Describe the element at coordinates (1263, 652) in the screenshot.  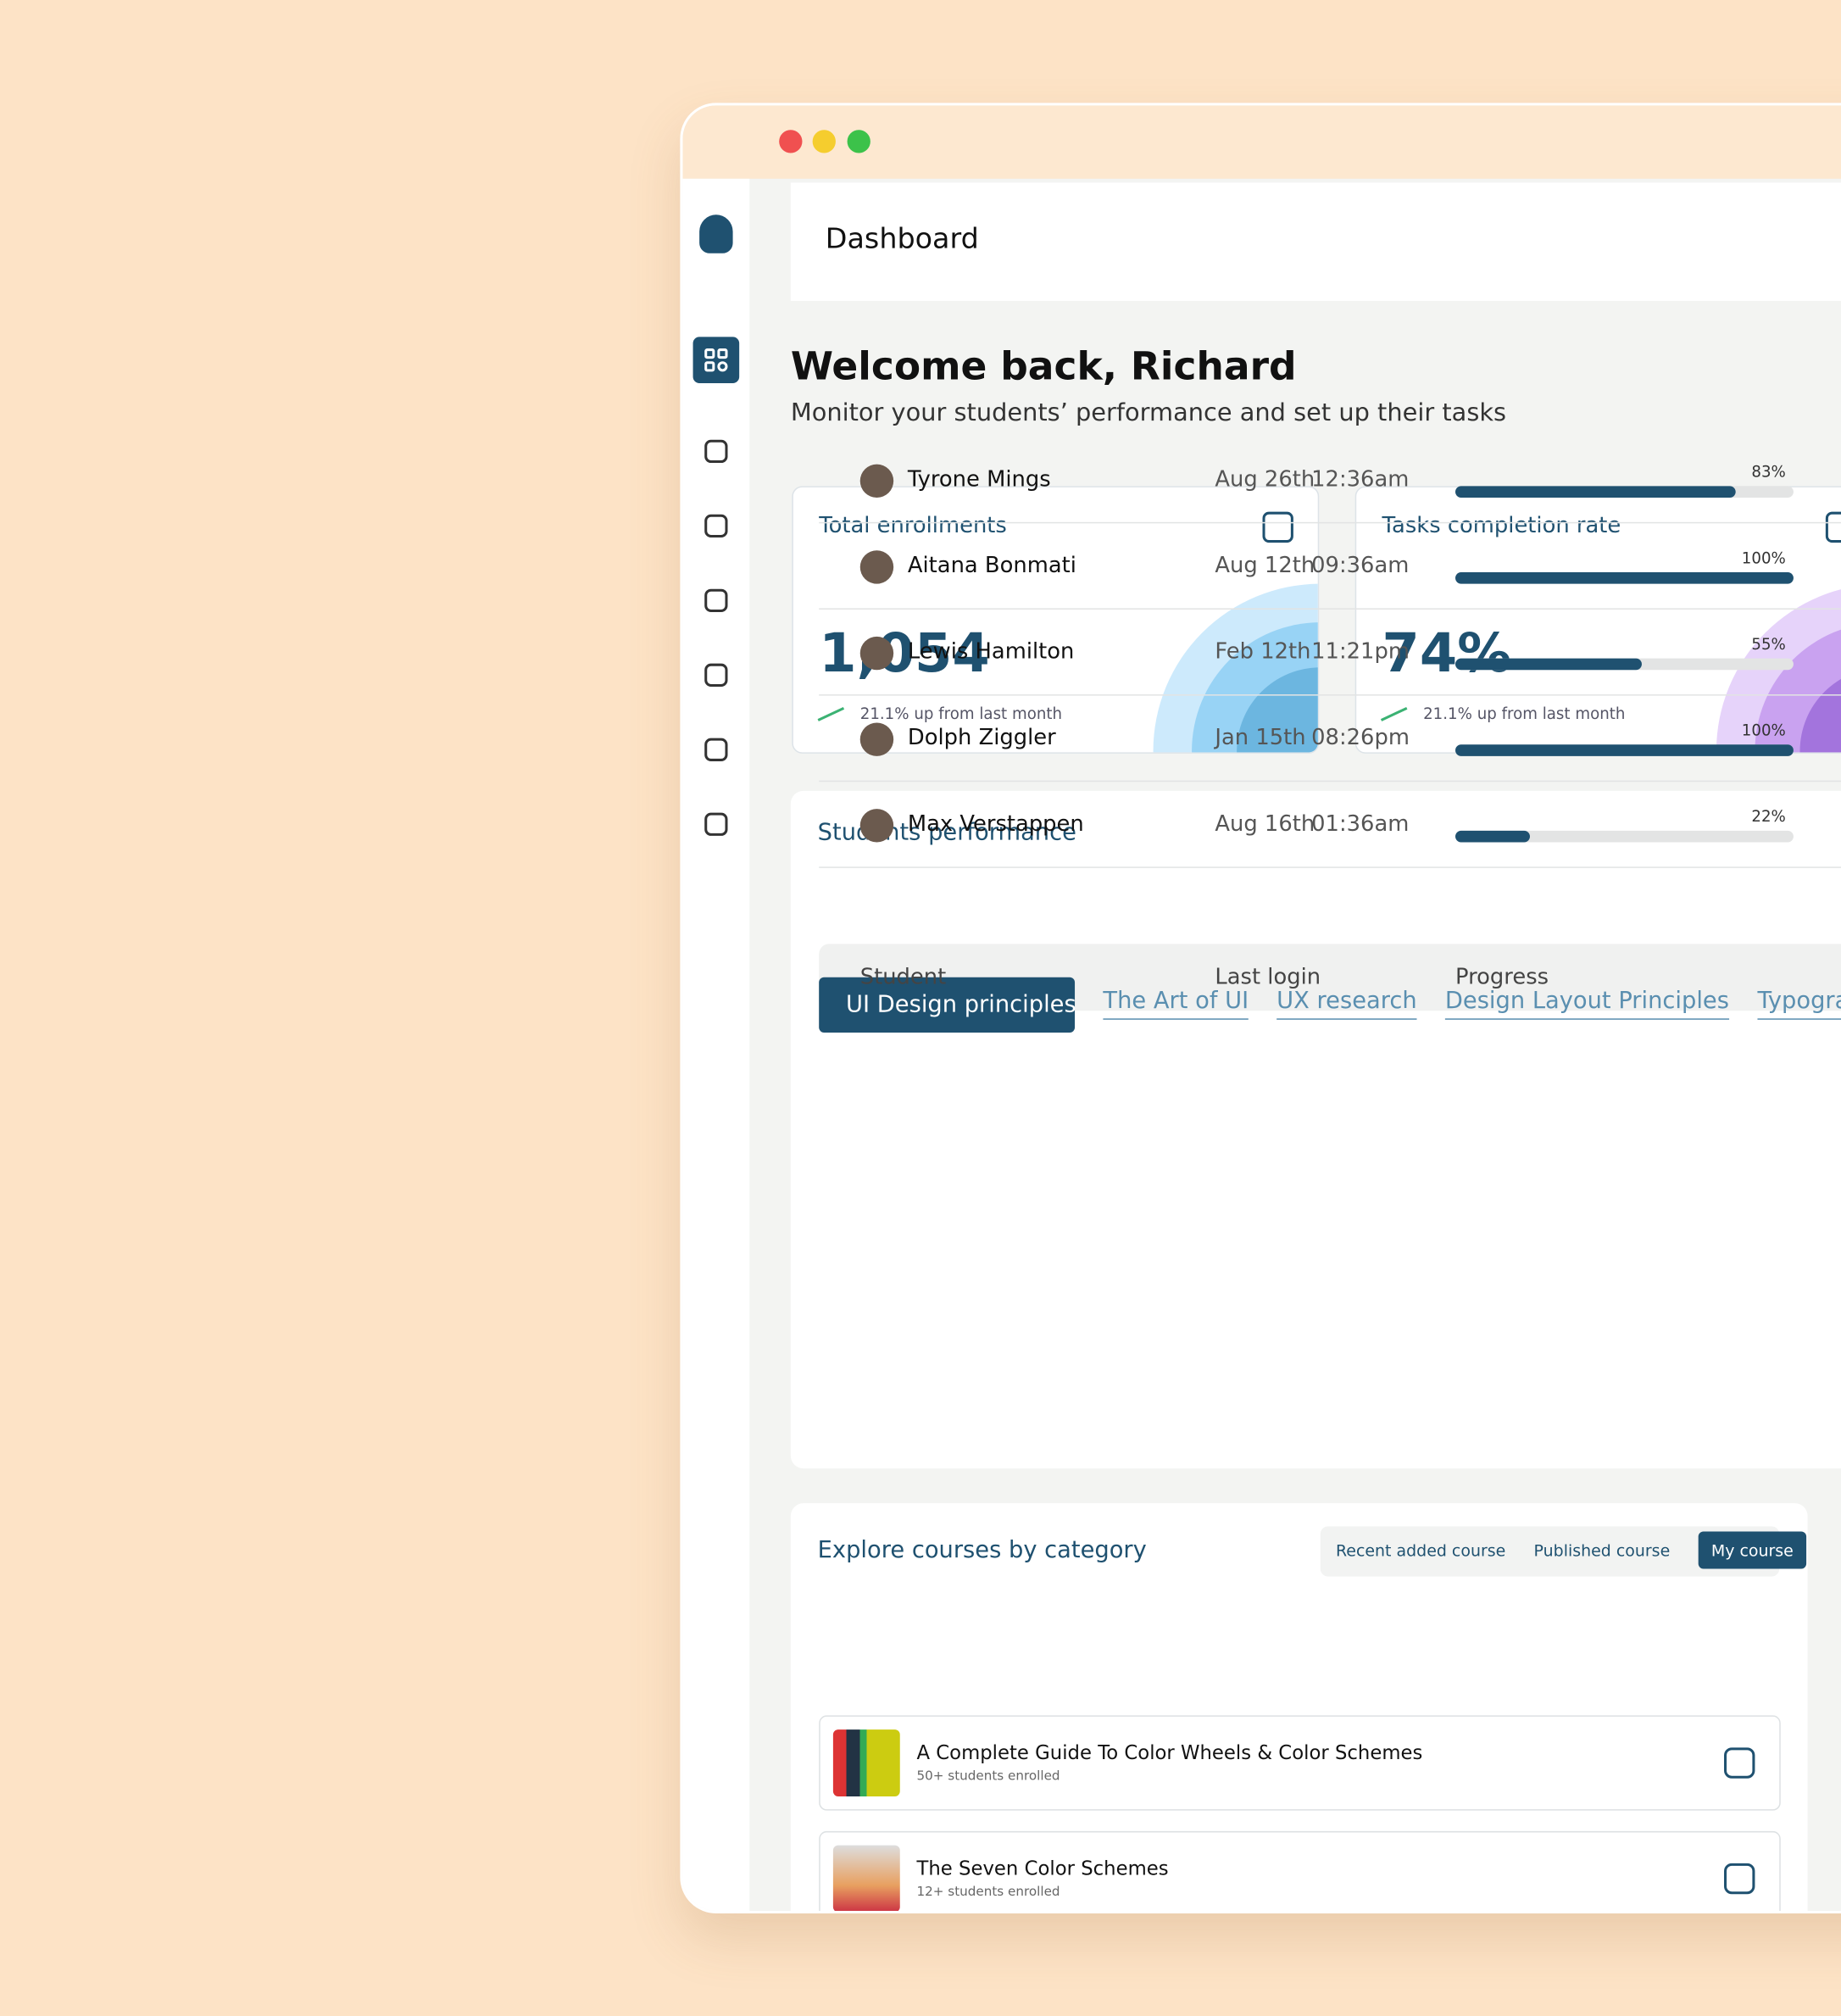
I see `login-date: Feb 12th` at that location.